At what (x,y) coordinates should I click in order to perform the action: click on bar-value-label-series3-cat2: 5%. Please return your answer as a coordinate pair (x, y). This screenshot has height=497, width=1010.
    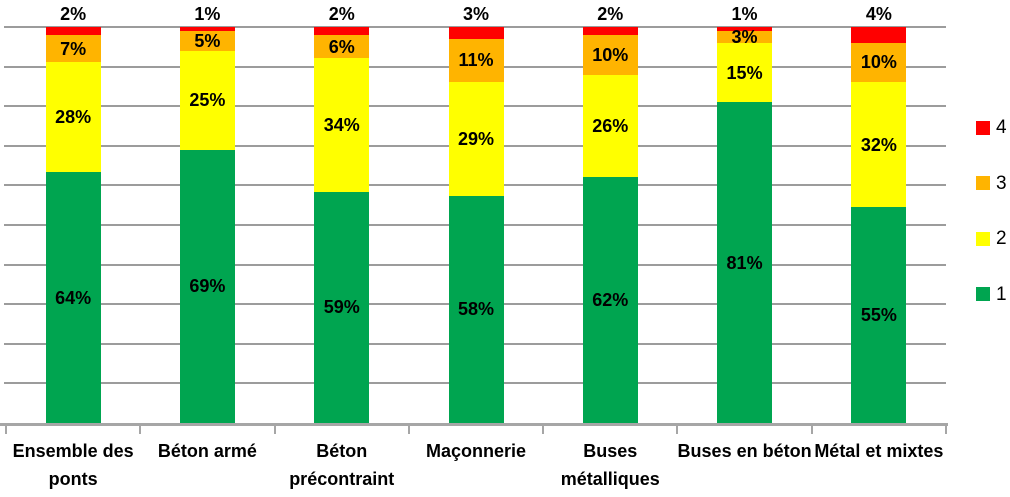
    Looking at the image, I should click on (207, 40).